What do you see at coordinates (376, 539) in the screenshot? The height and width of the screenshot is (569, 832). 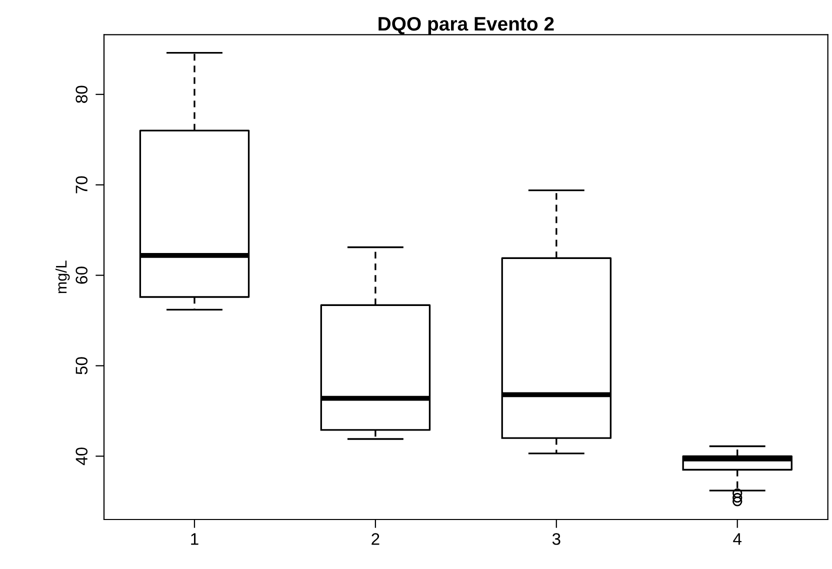 I see `x-tick-label: 2` at bounding box center [376, 539].